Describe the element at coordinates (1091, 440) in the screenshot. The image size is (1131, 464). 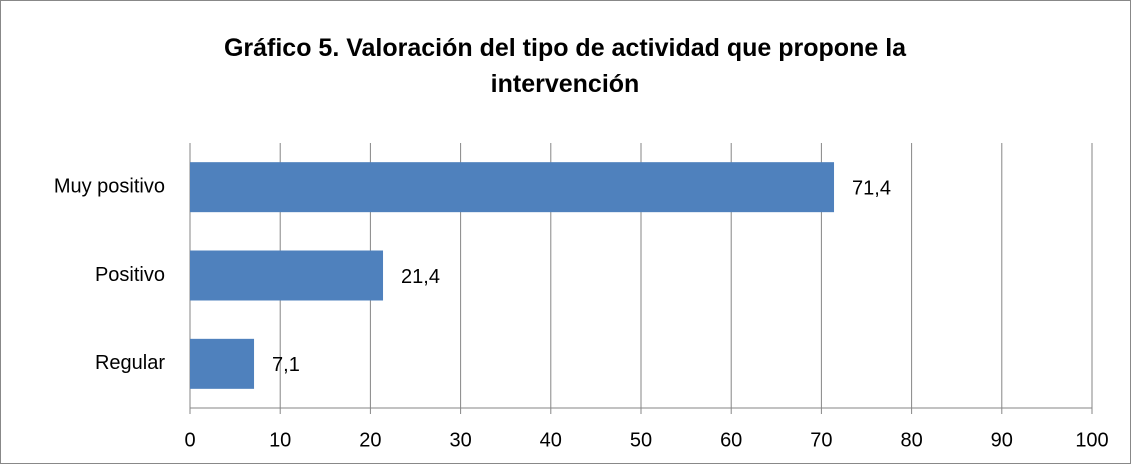
I see `x-tick-label: 100` at that location.